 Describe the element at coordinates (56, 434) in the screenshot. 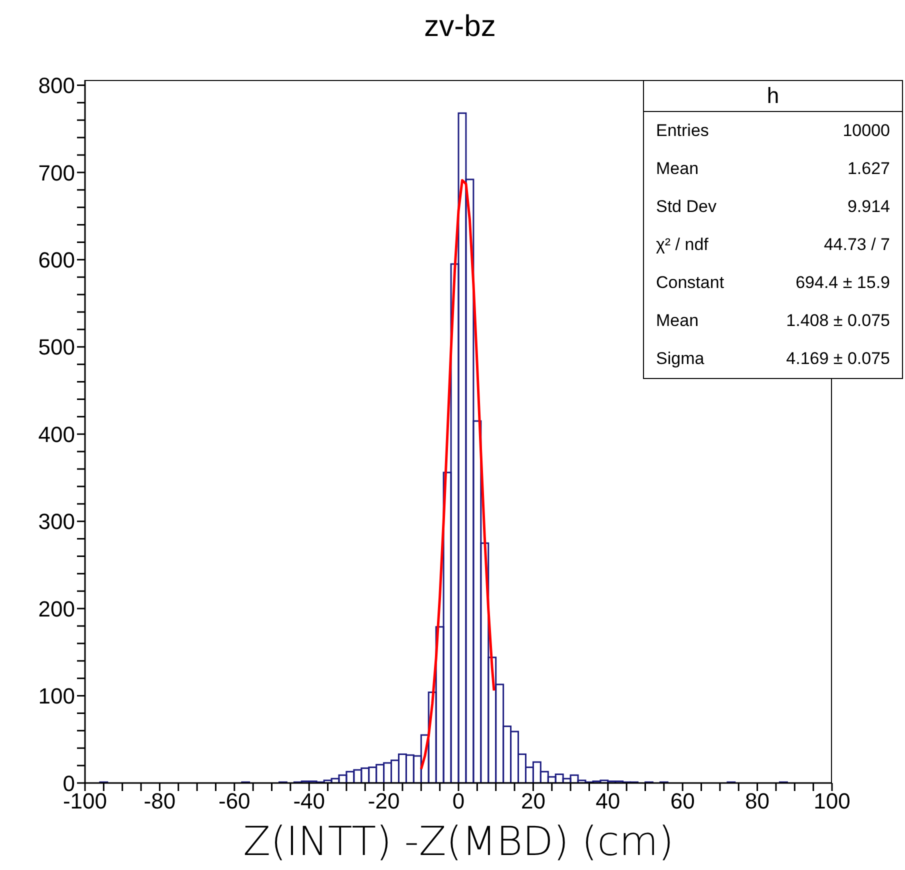

I see `y-tick-label: 400` at that location.